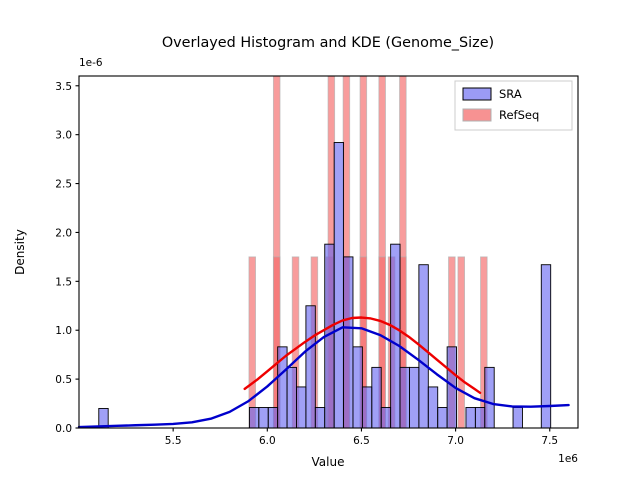 The width and height of the screenshot is (640, 480). What do you see at coordinates (63, 380) in the screenshot?
I see `y-tick-label: 0.5` at bounding box center [63, 380].